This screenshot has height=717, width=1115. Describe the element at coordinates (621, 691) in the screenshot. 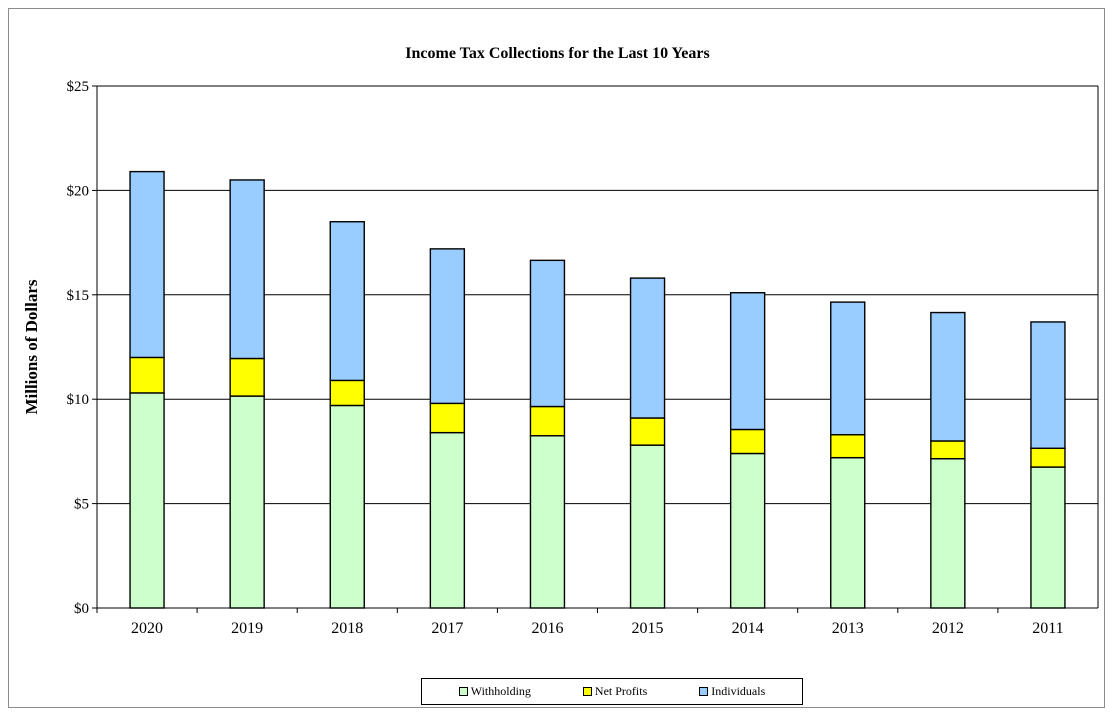

I see `legend-label: Net Profits` at that location.